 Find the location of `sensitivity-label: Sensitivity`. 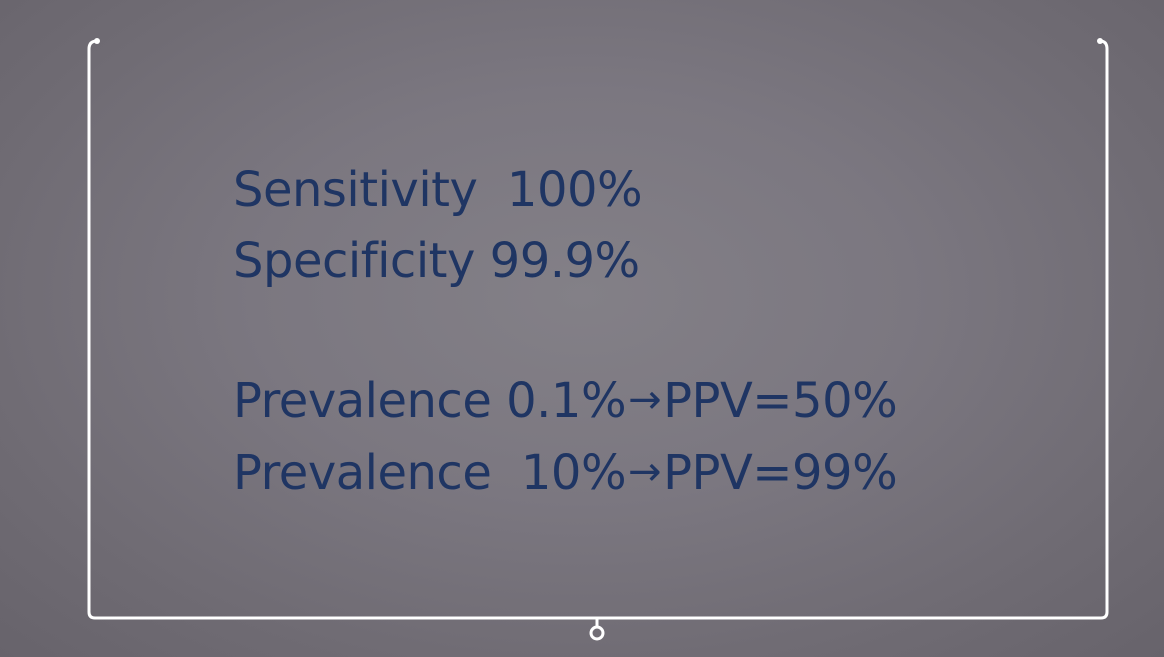

sensitivity-label: Sensitivity is located at coordinates (355, 190).